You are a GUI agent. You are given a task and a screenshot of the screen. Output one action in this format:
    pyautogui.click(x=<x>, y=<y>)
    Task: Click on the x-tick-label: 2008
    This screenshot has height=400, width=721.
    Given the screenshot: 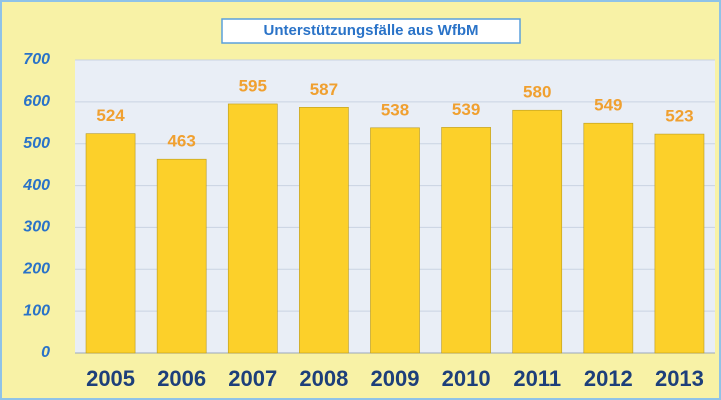 What is the action you would take?
    pyautogui.click(x=323, y=378)
    